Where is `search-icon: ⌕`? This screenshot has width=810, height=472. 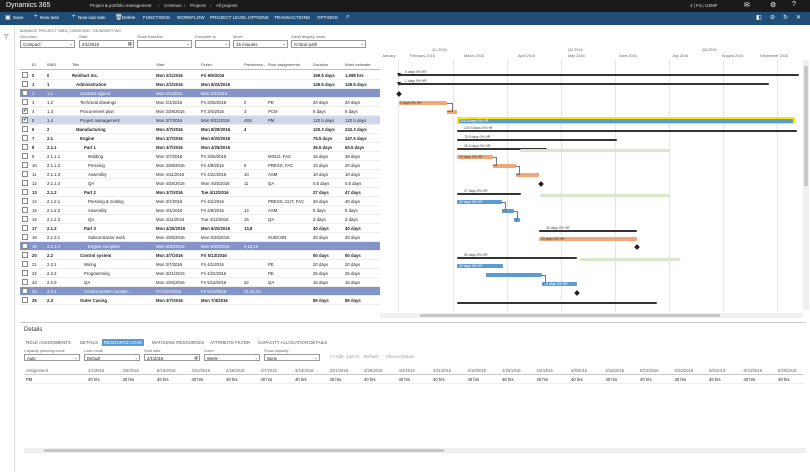
search-icon: ⌕ is located at coordinates (348, 17).